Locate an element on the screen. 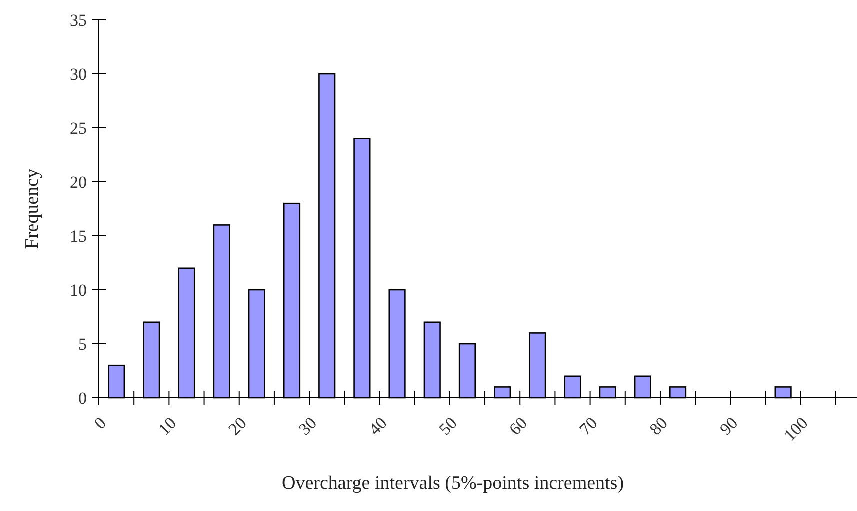 The width and height of the screenshot is (857, 511). x-tick-label: 10 is located at coordinates (167, 427).